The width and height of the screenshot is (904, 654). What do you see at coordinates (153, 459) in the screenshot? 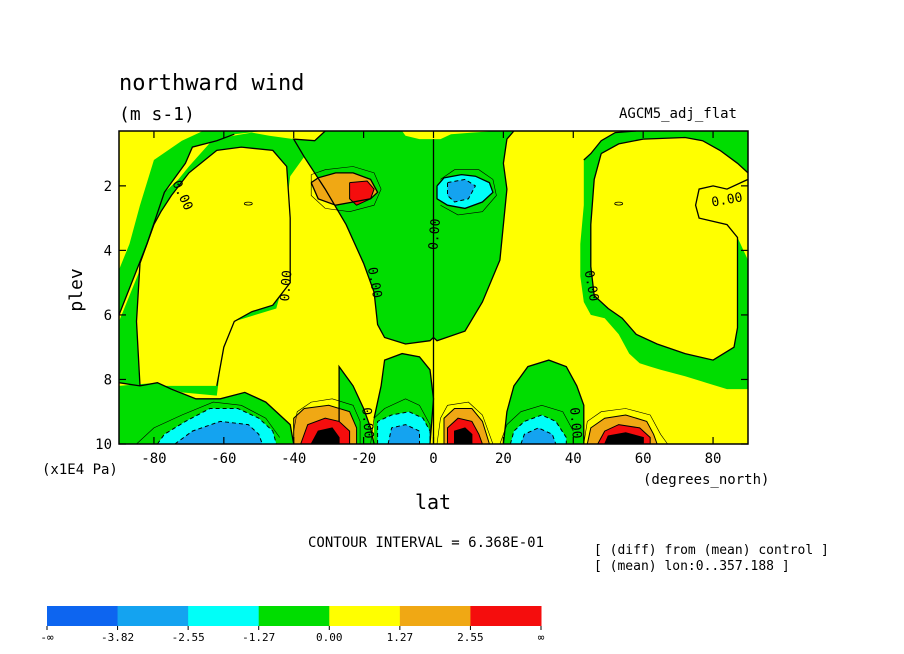
I see `x-tick-label: -80` at bounding box center [153, 459].